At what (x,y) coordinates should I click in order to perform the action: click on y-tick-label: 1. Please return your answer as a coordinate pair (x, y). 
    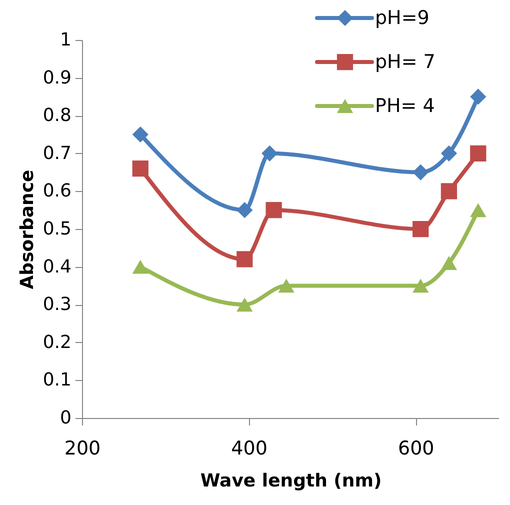
    Looking at the image, I should click on (66, 40).